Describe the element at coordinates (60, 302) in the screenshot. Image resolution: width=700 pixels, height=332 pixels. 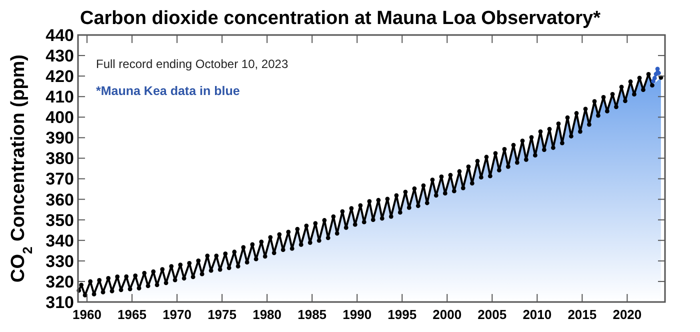
I see `y-tick-label: 310` at that location.